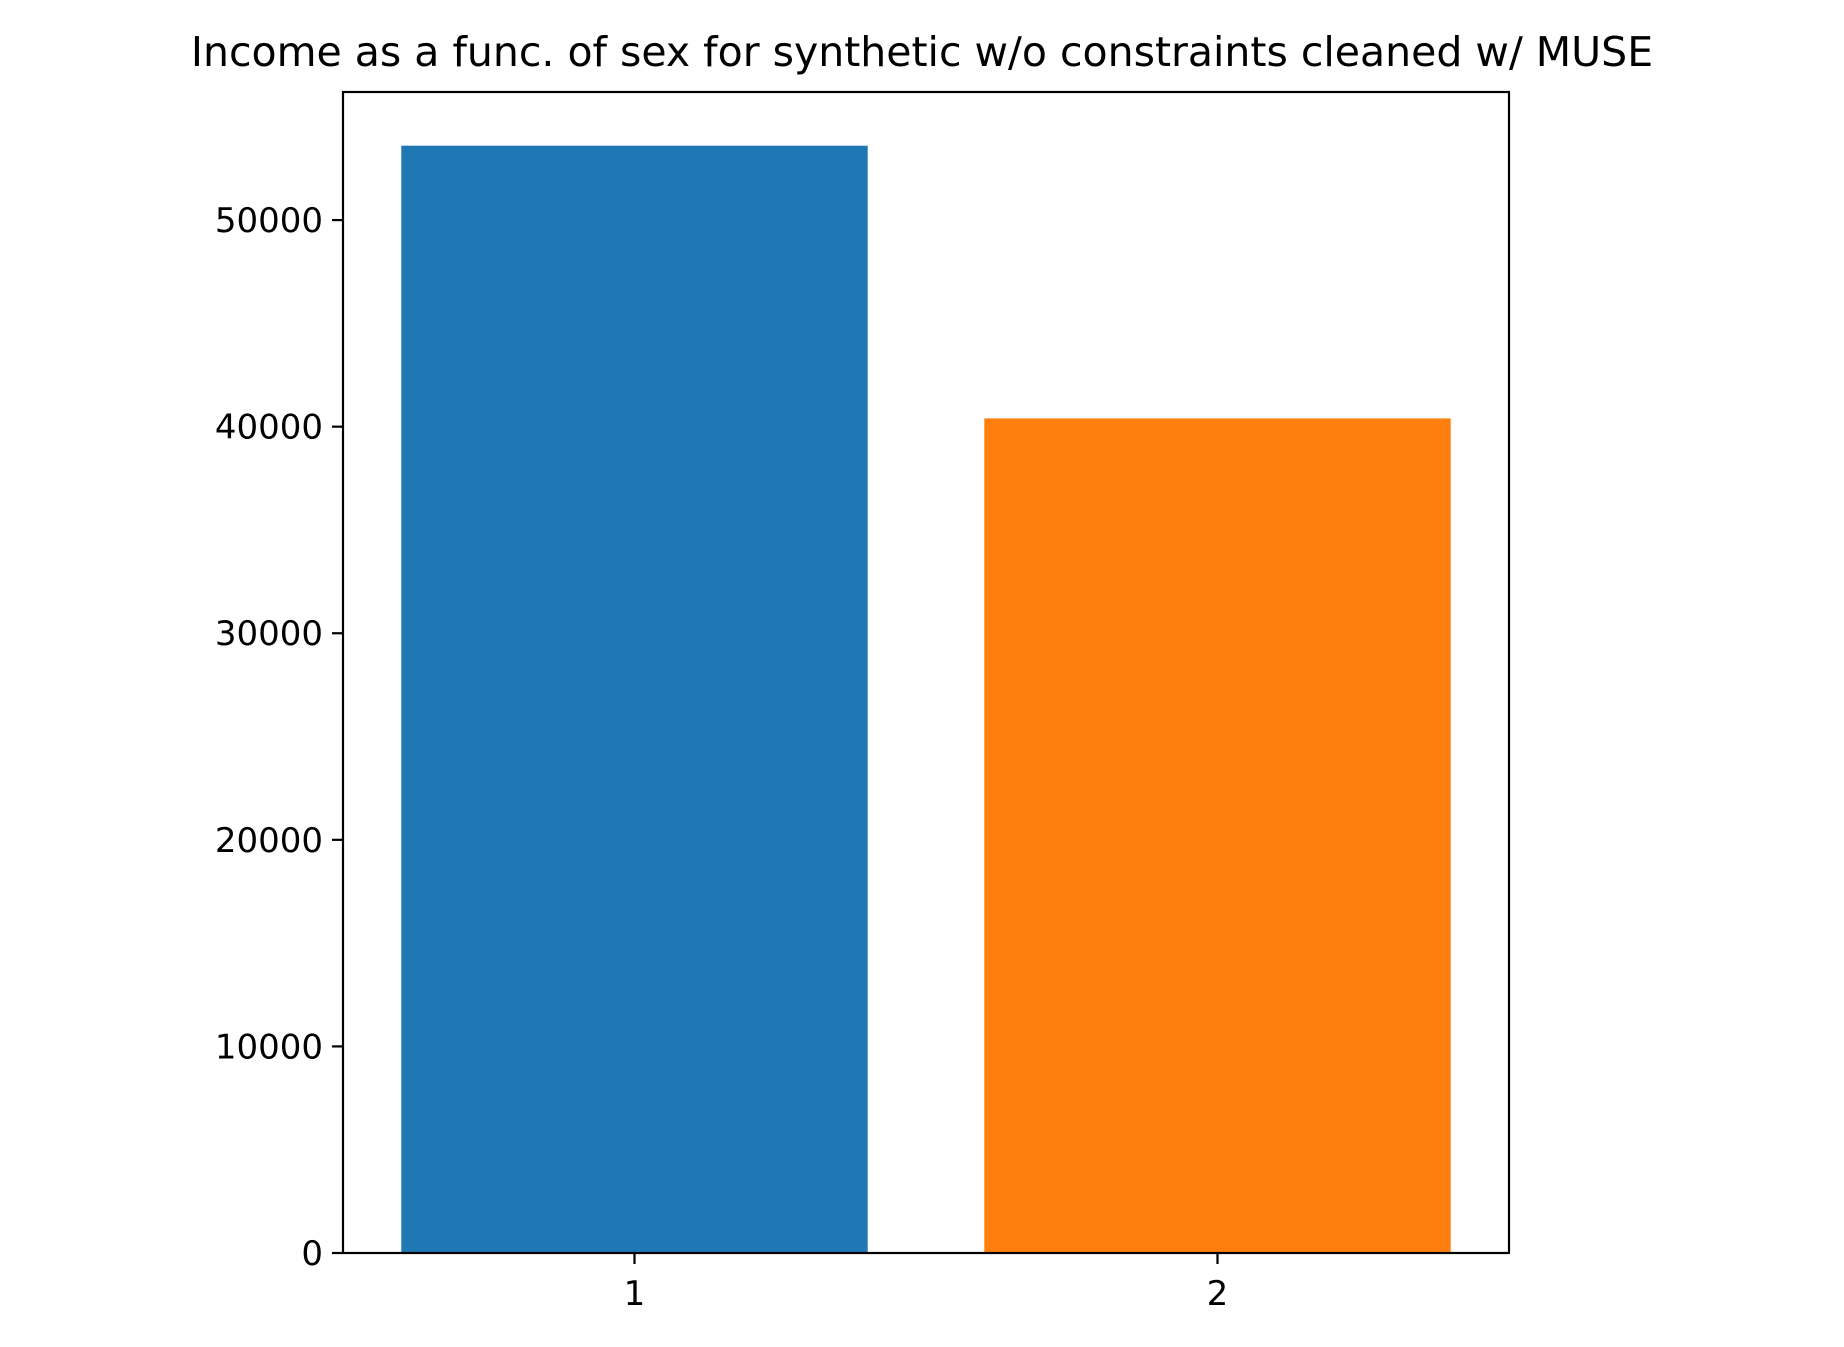 The width and height of the screenshot is (1844, 1347). What do you see at coordinates (269, 841) in the screenshot?
I see `y-tick-label-20000: 20000` at bounding box center [269, 841].